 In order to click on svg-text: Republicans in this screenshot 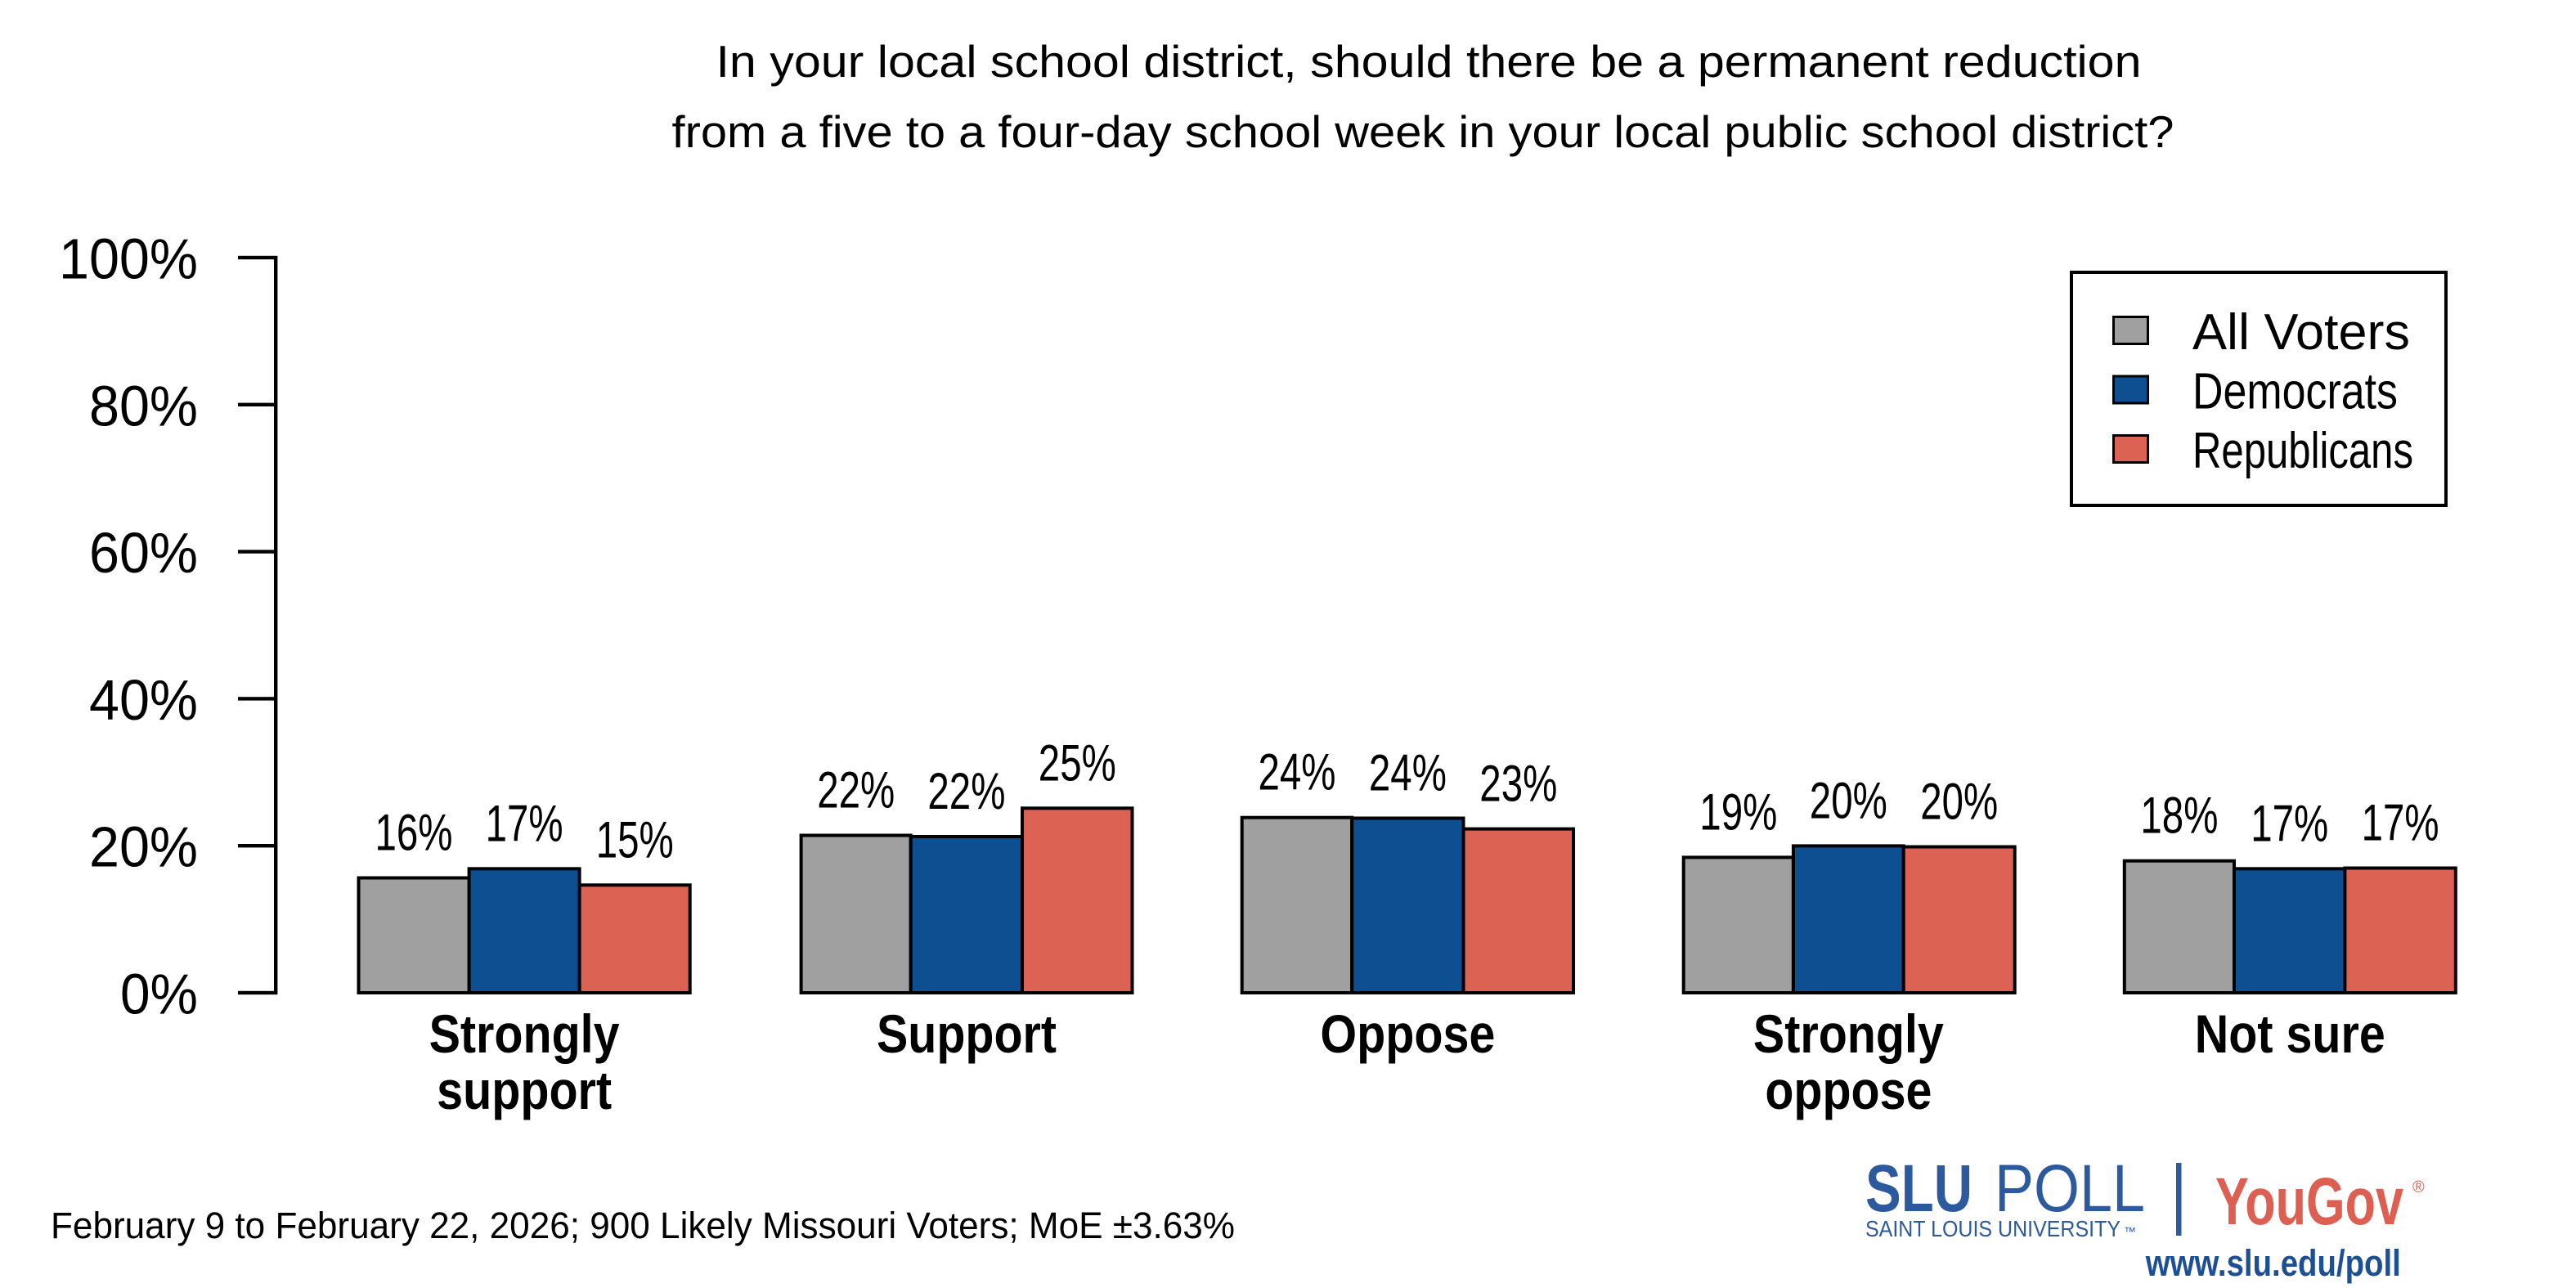, I will do `click(2303, 451)`.